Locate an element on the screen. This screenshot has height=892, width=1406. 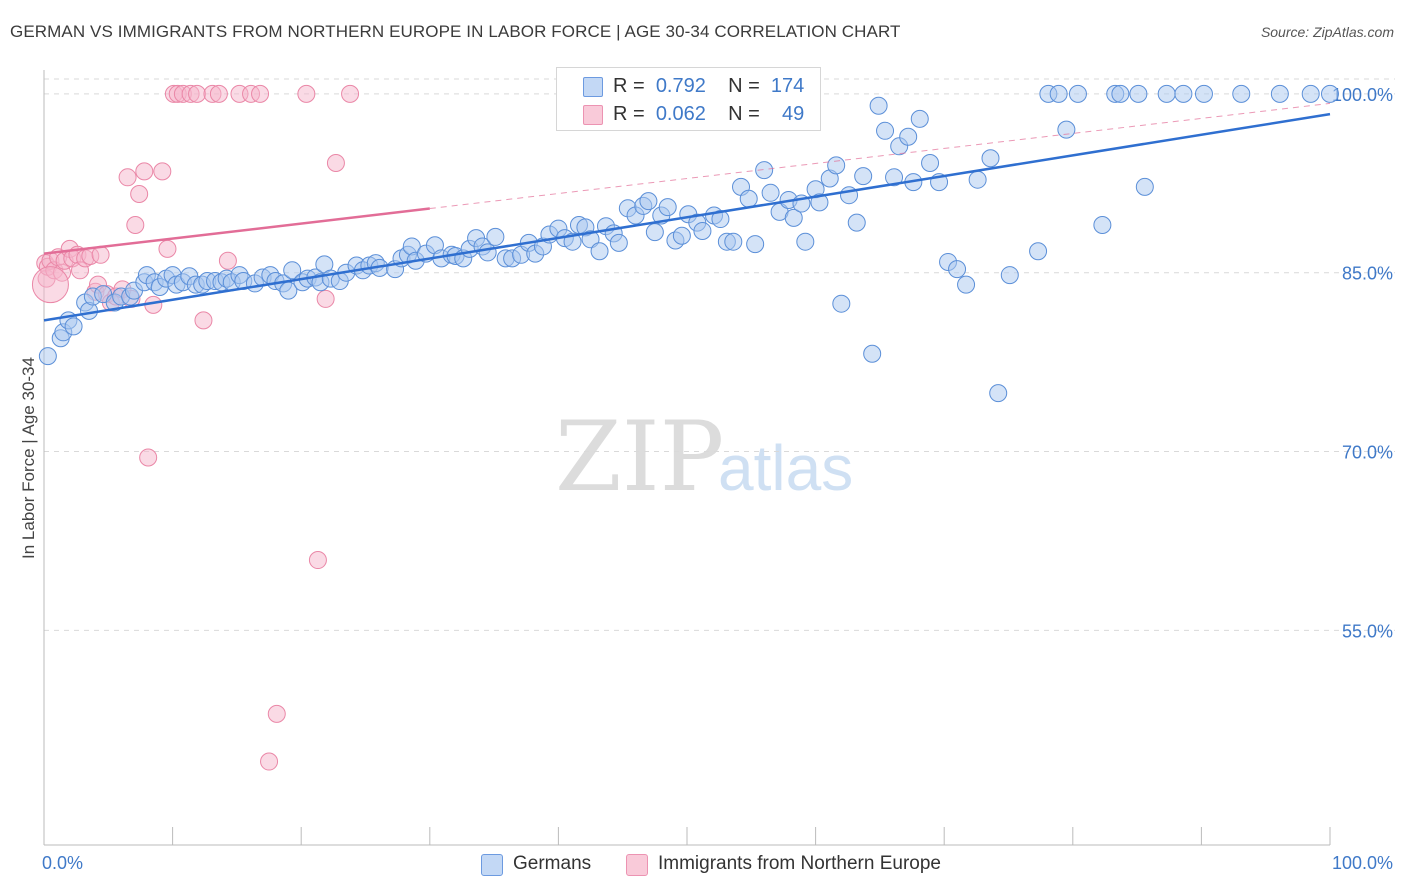
stats-text: R = 0.792 N = 174 is located at coordinates (708, 86).